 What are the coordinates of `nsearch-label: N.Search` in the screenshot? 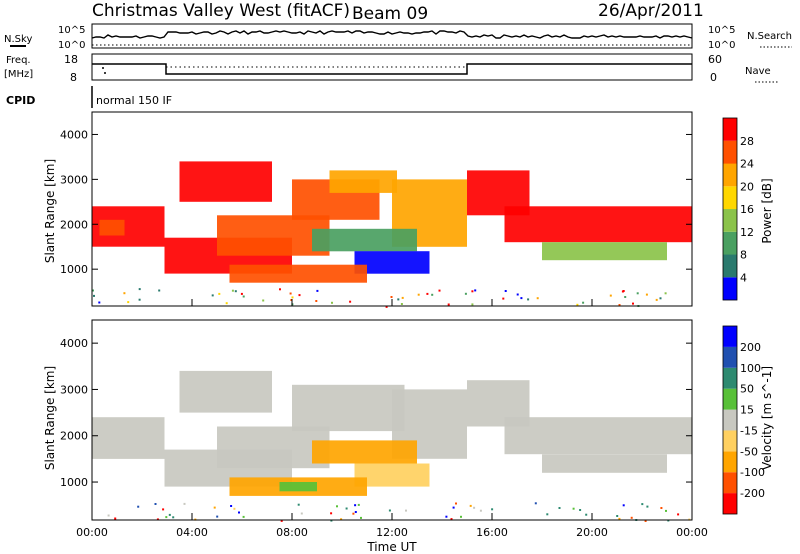 It's located at (769, 36).